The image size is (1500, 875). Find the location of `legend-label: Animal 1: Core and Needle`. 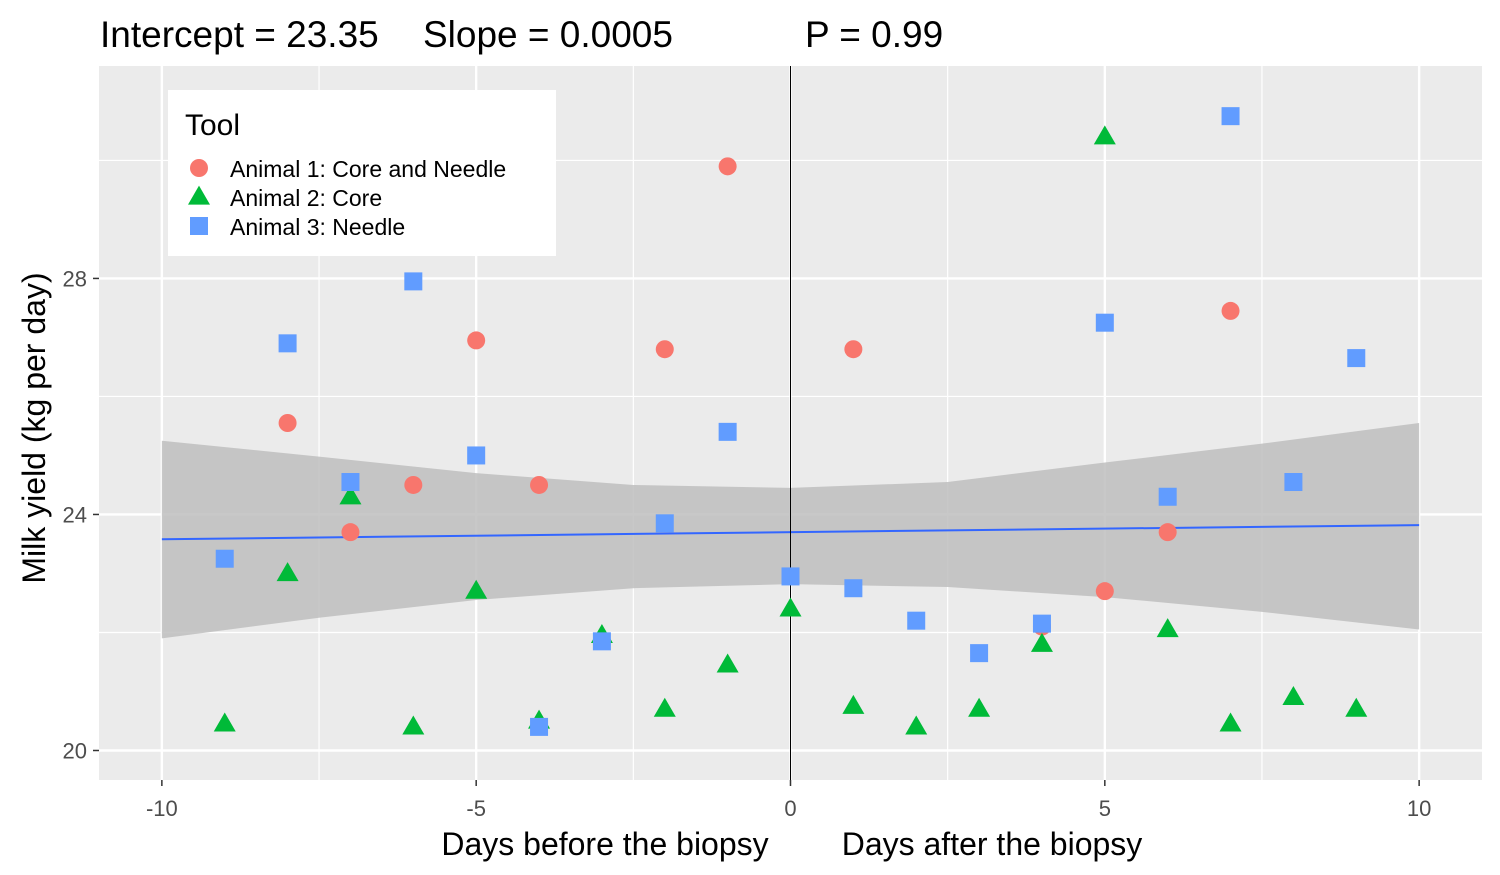

legend-label: Animal 1: Core and Needle is located at coordinates (368, 169).